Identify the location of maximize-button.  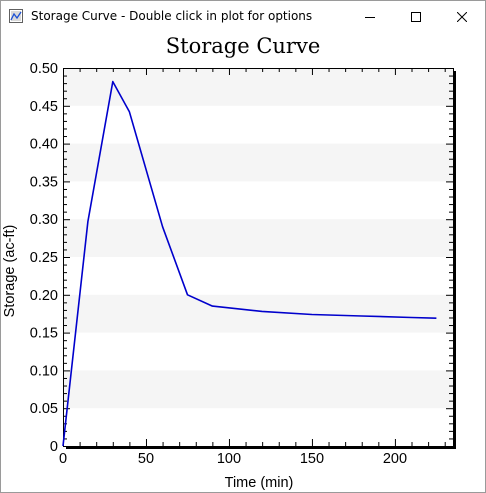
(416, 16).